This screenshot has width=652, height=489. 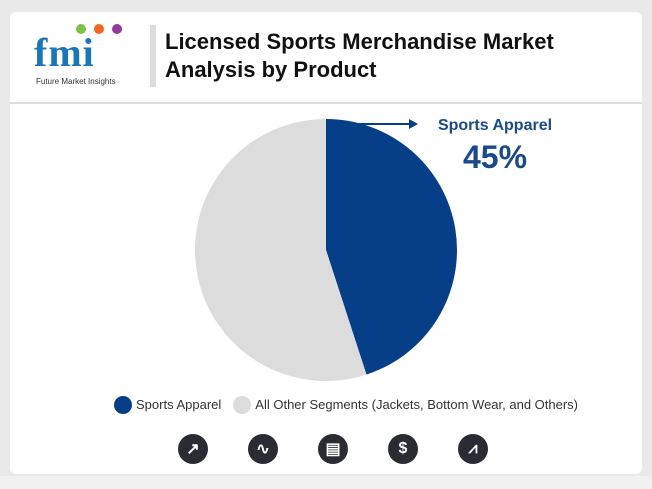 I want to click on fmi-logo: fmi Future Market Insights, so click(x=86, y=57).